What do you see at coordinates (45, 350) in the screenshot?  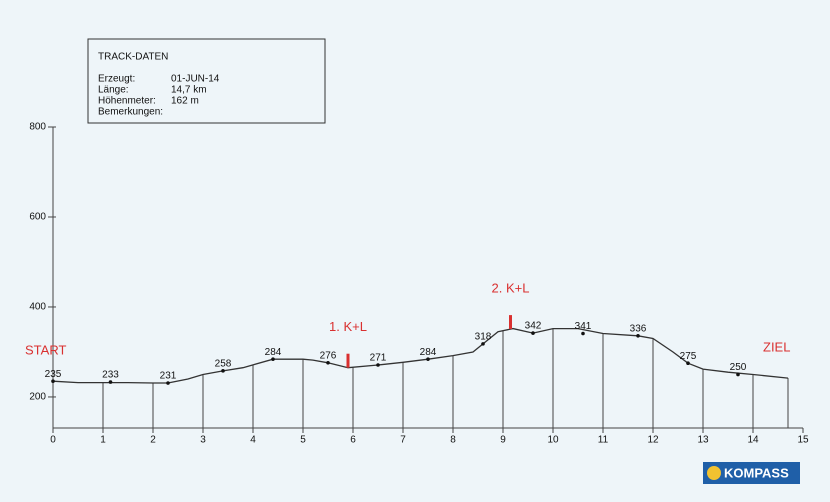 I see `start-label: START` at bounding box center [45, 350].